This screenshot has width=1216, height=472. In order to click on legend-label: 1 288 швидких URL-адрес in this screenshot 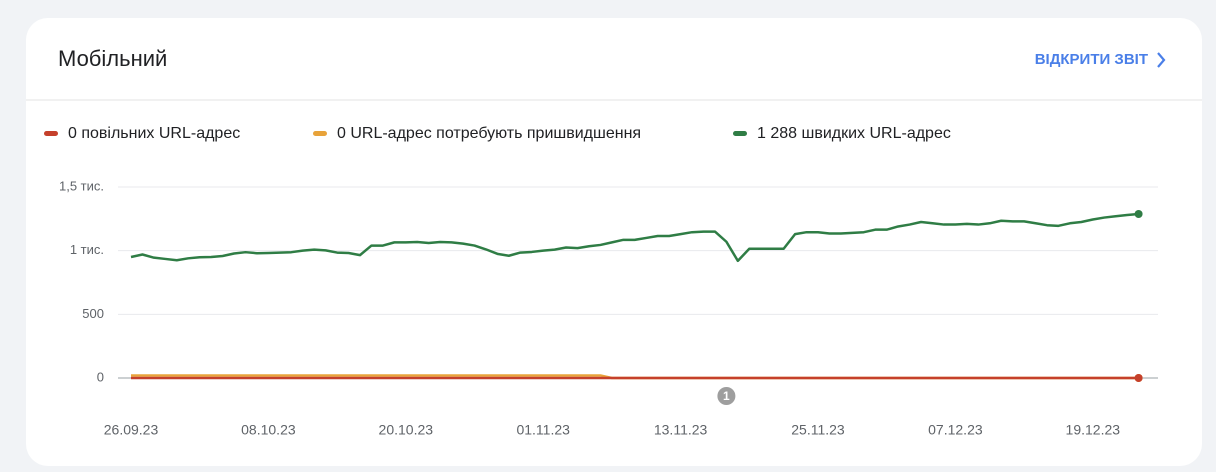, I will do `click(854, 133)`.